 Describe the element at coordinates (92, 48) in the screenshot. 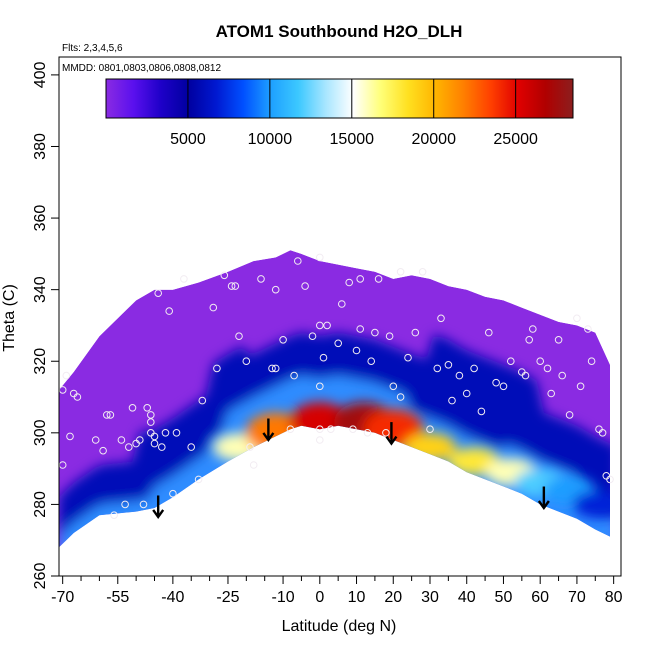

I see `flights-note: Flts: 2,3,4,5,6` at that location.